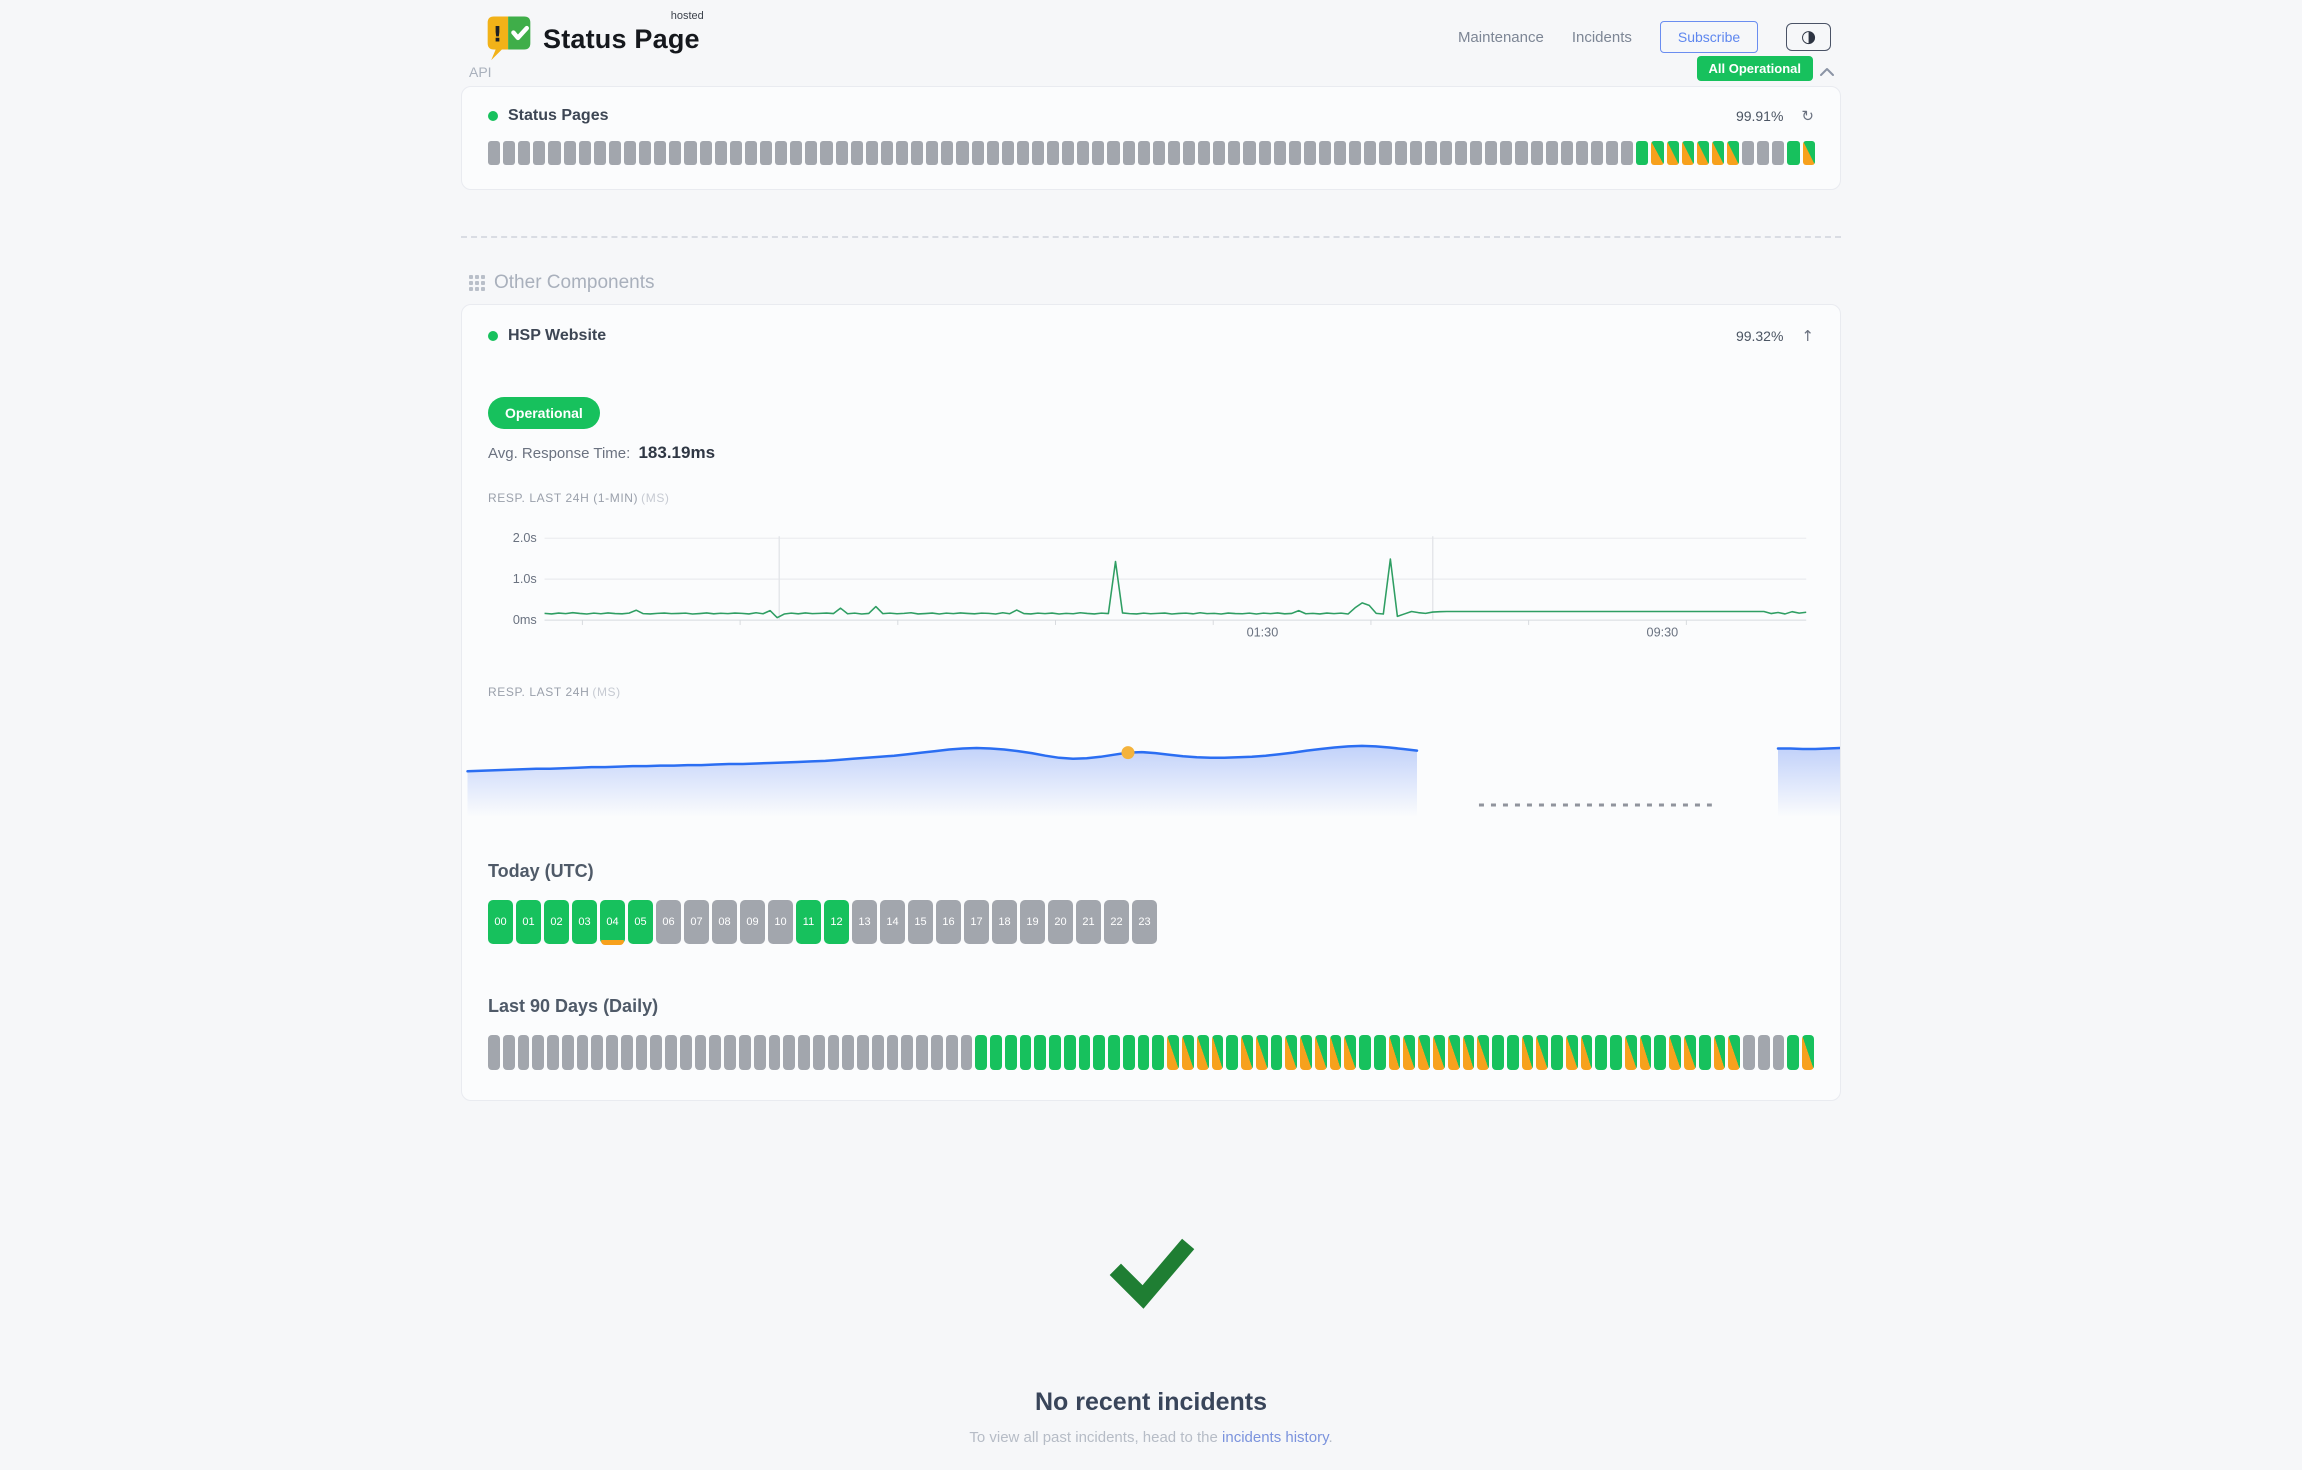 This screenshot has width=2302, height=1470. I want to click on hour-cell: 15, so click(920, 922).